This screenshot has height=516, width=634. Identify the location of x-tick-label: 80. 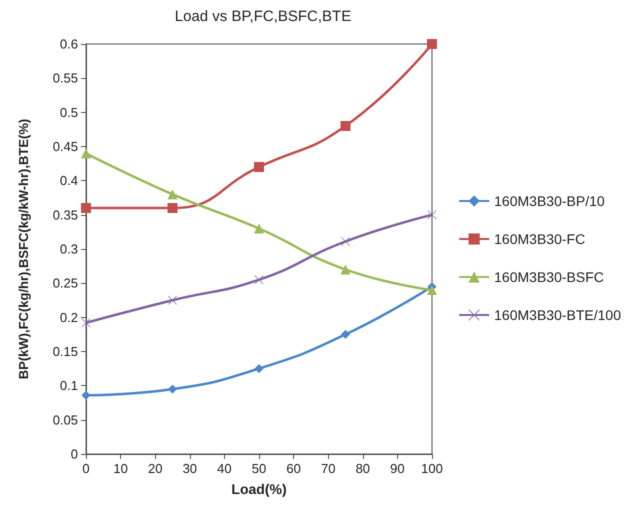
(363, 468).